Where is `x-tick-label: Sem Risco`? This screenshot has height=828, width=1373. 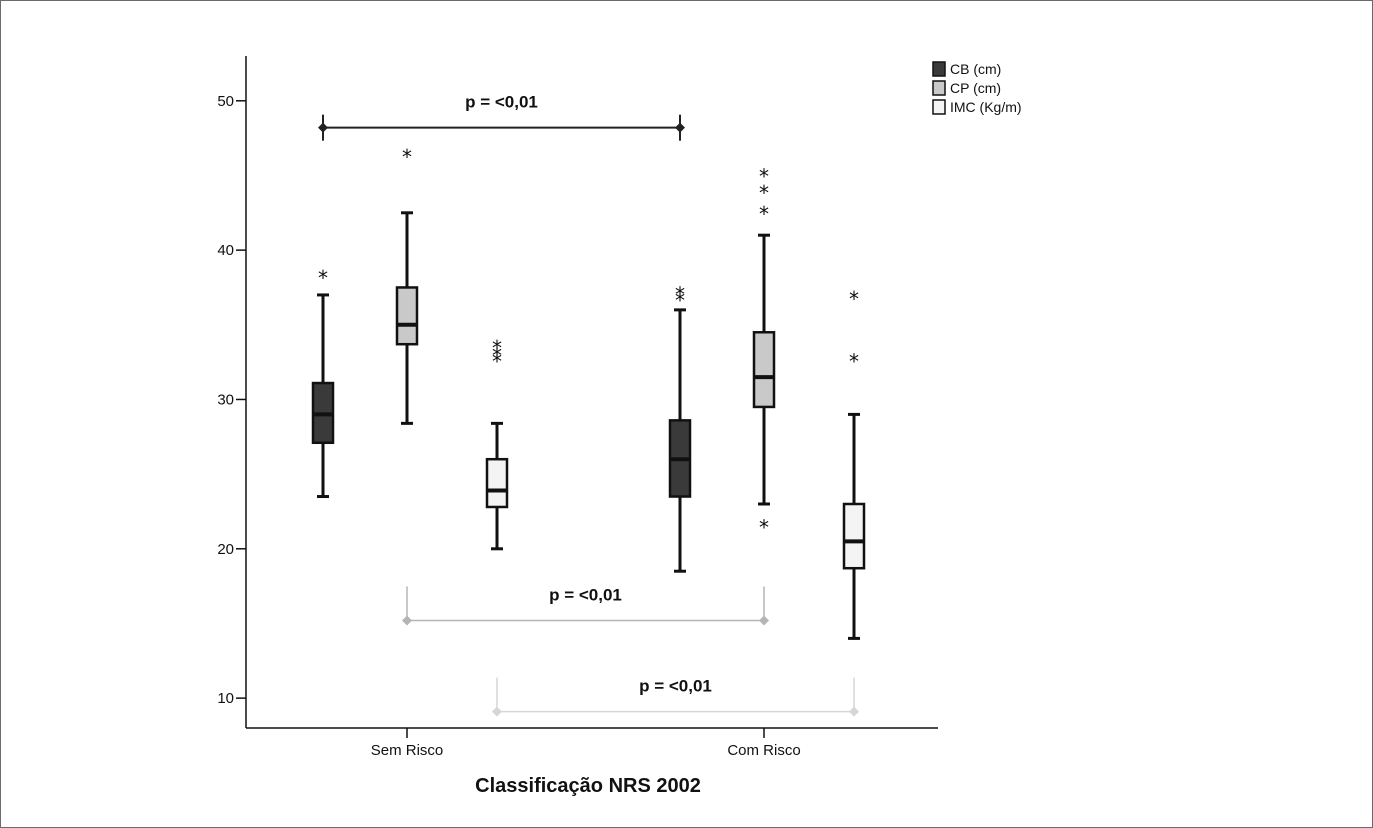
x-tick-label: Sem Risco is located at coordinates (407, 750).